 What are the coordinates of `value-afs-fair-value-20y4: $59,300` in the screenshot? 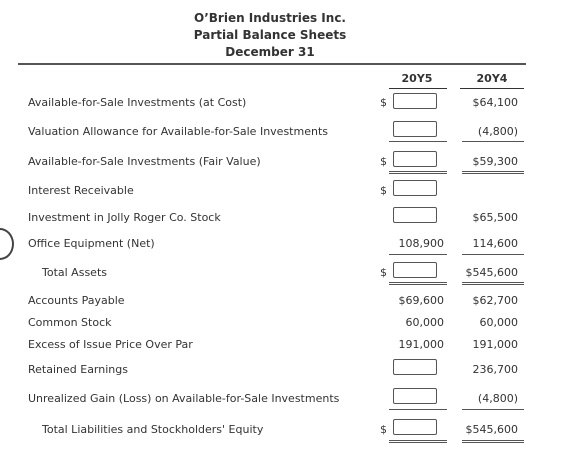 It's located at (495, 161).